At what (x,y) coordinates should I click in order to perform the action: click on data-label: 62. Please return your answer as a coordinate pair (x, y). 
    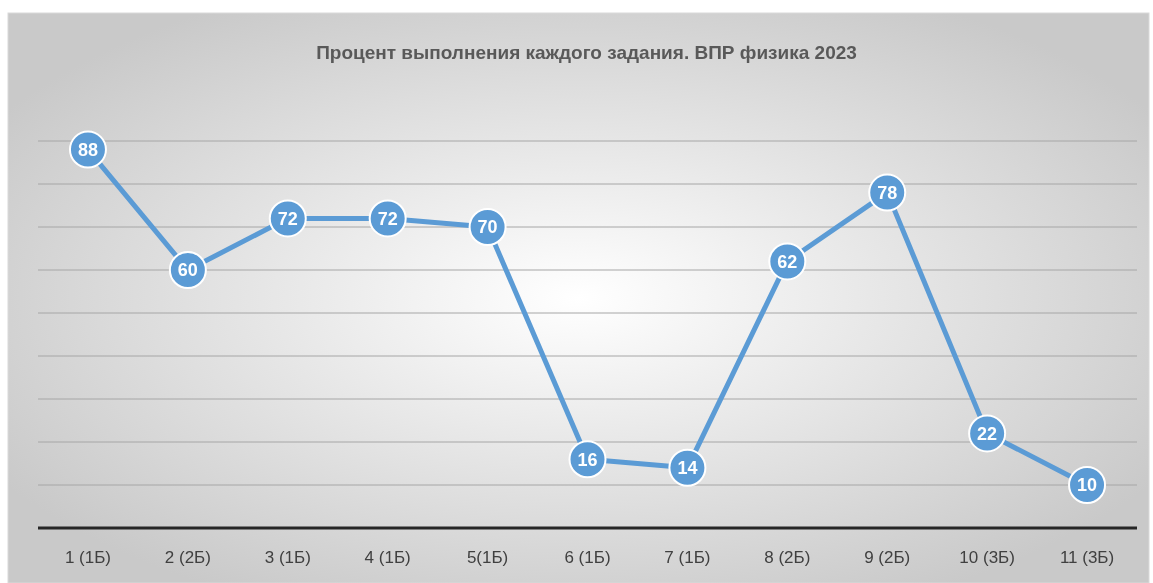
    Looking at the image, I should click on (787, 261).